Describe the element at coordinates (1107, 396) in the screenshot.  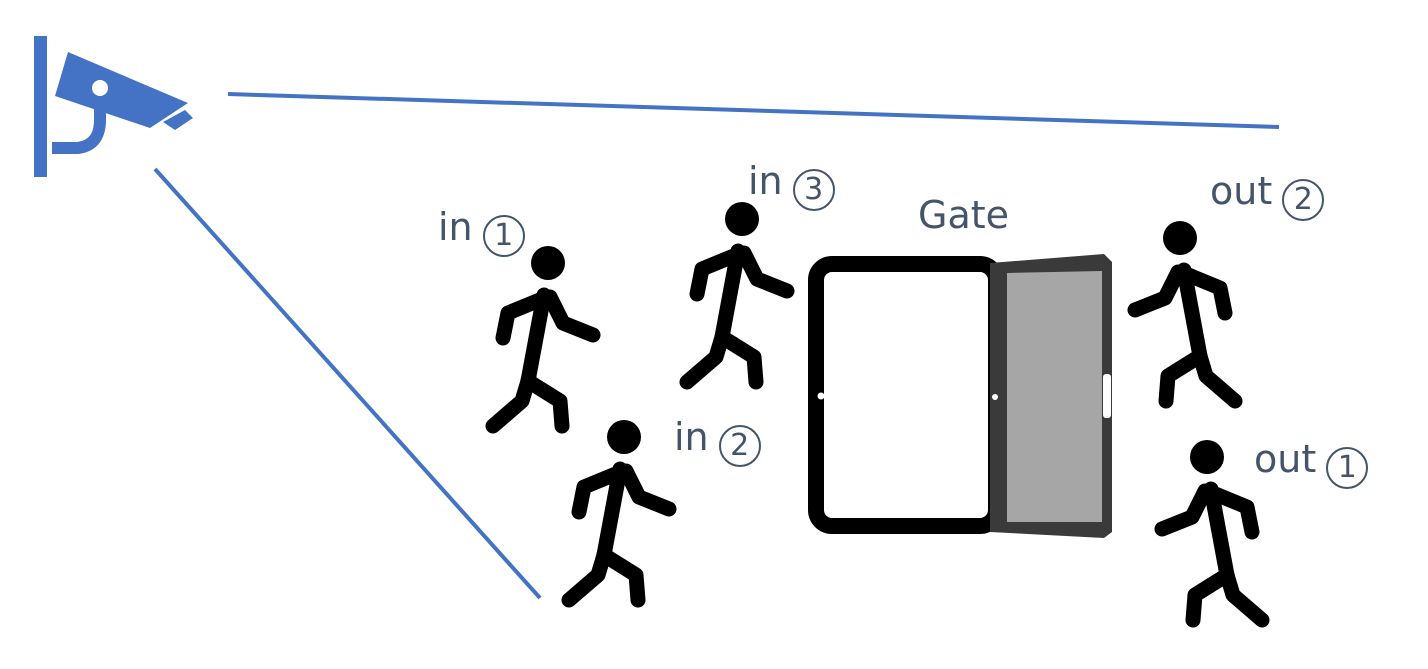
I see `door-handle` at that location.